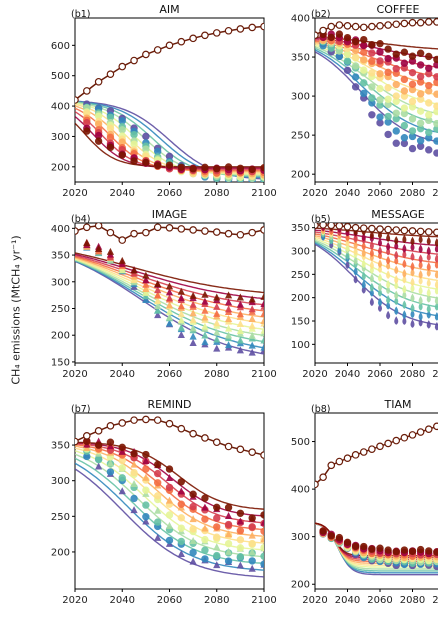  What do you see at coordinates (60, 137) in the screenshot?
I see `y-tick-label: 300` at bounding box center [60, 137].